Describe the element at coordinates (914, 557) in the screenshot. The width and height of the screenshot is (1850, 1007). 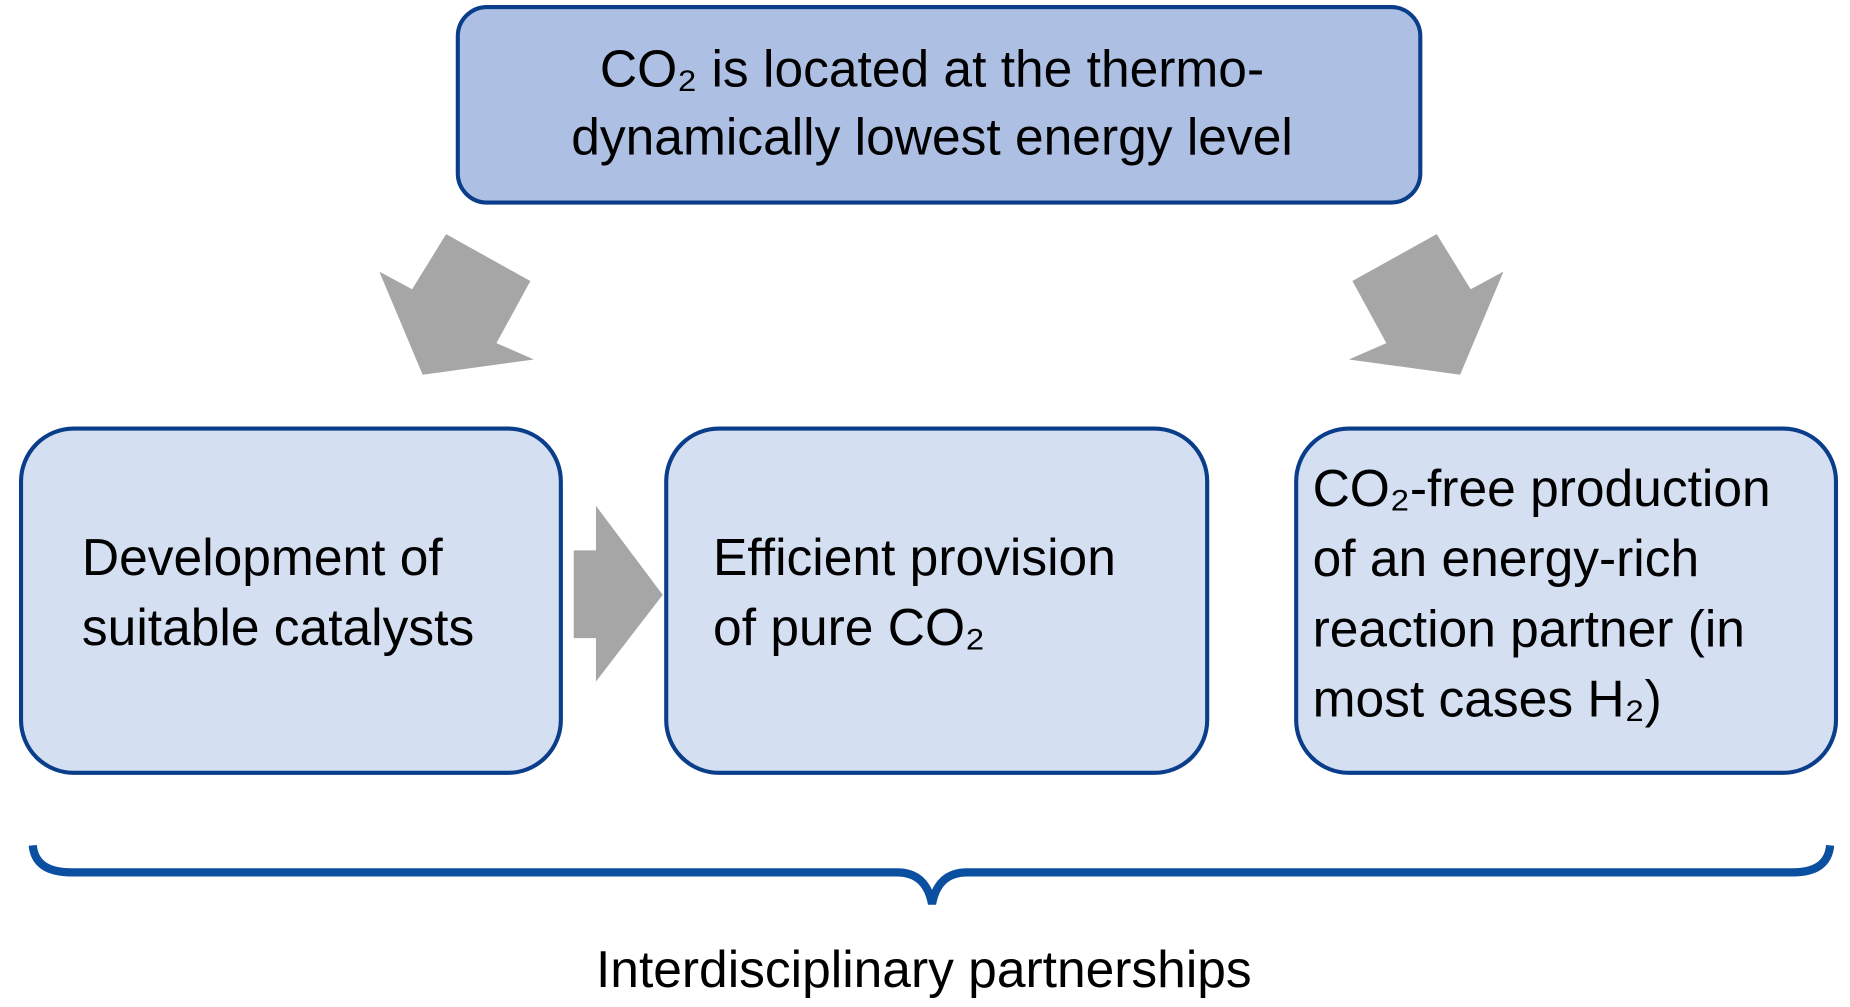
I see `box-text: Efficient provision` at that location.